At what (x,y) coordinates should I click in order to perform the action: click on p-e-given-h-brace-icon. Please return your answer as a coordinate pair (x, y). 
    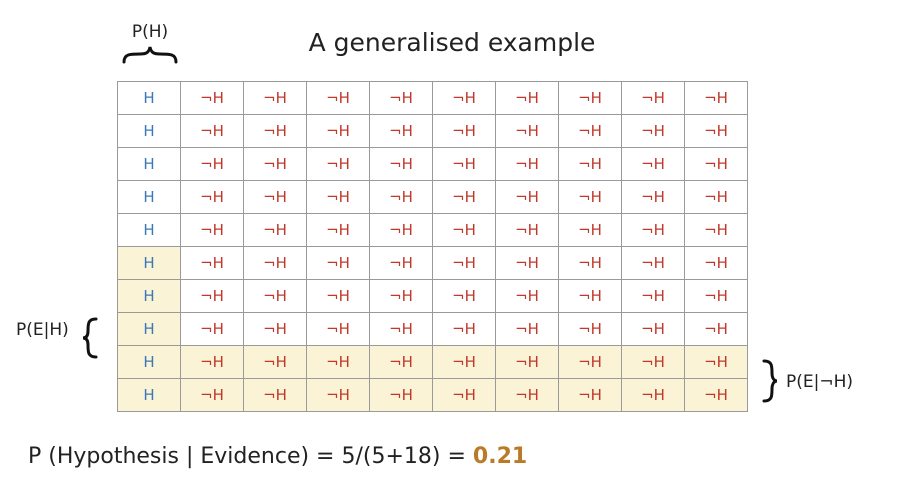
    Looking at the image, I should click on (90, 338).